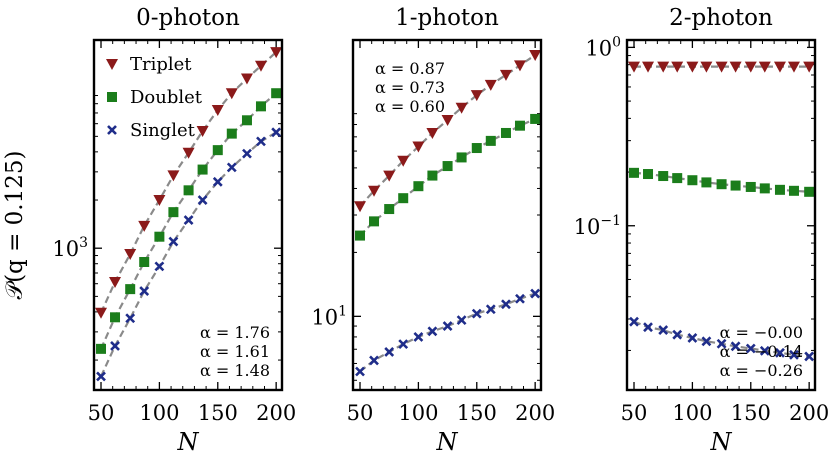 Image resolution: width=830 pixels, height=458 pixels. Describe the element at coordinates (276, 413) in the screenshot. I see `x-tick-label: 200` at that location.